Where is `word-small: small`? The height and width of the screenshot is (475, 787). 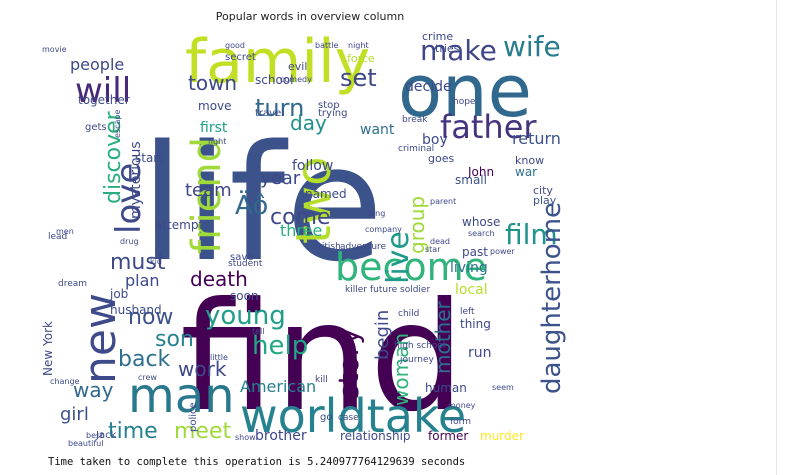 word-small: small is located at coordinates (471, 180).